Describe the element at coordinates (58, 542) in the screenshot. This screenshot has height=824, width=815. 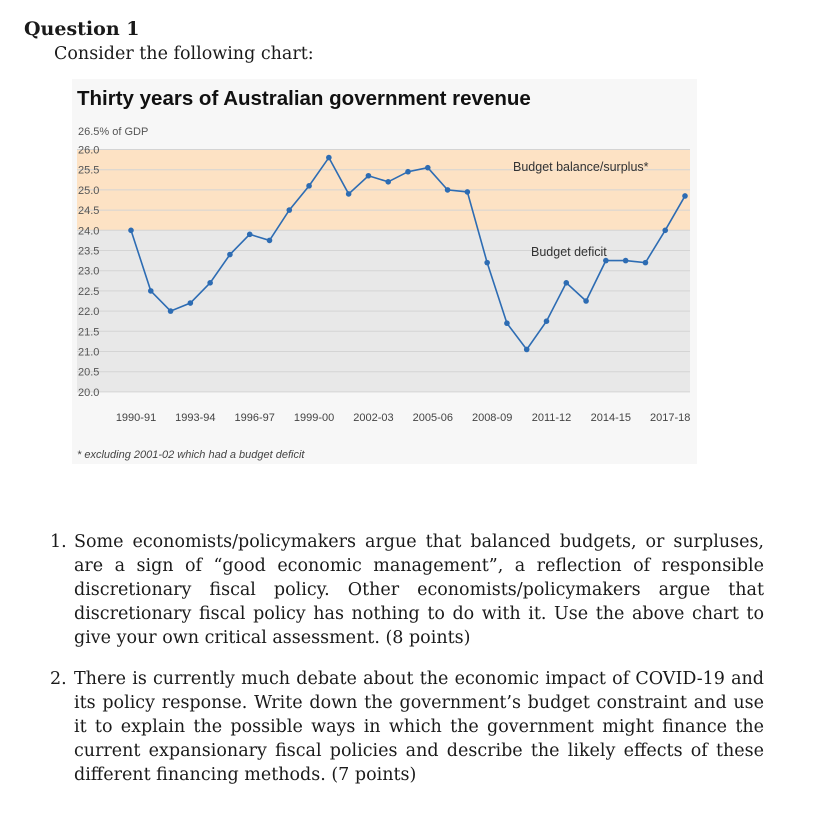
I see `question-number: 1.` at that location.